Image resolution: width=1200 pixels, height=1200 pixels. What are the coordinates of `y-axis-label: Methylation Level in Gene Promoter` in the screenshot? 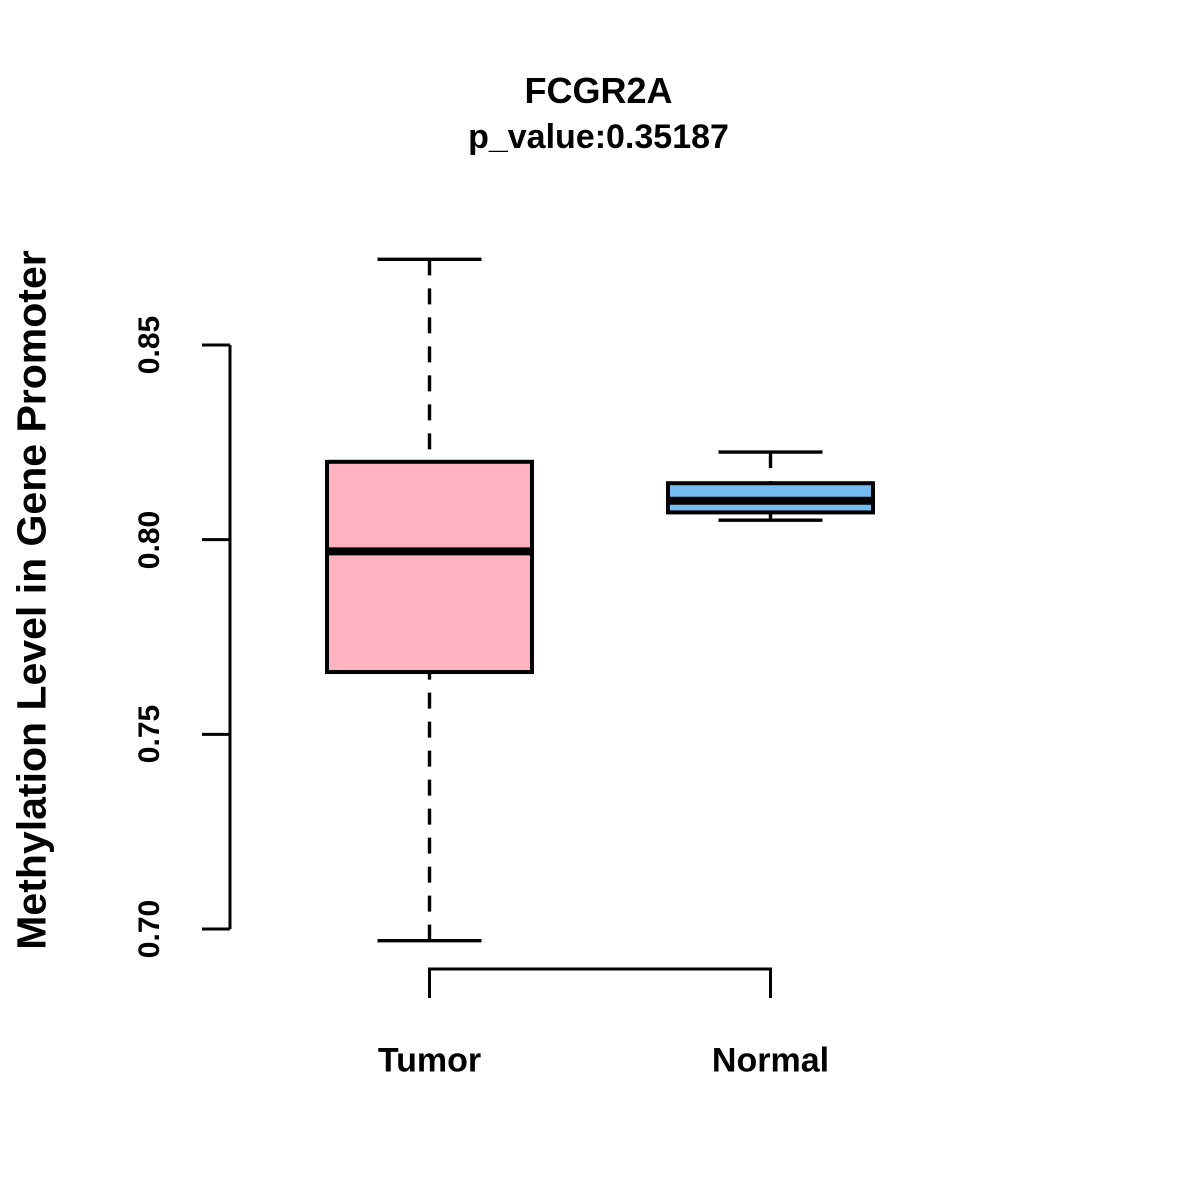 It's located at (31, 600).